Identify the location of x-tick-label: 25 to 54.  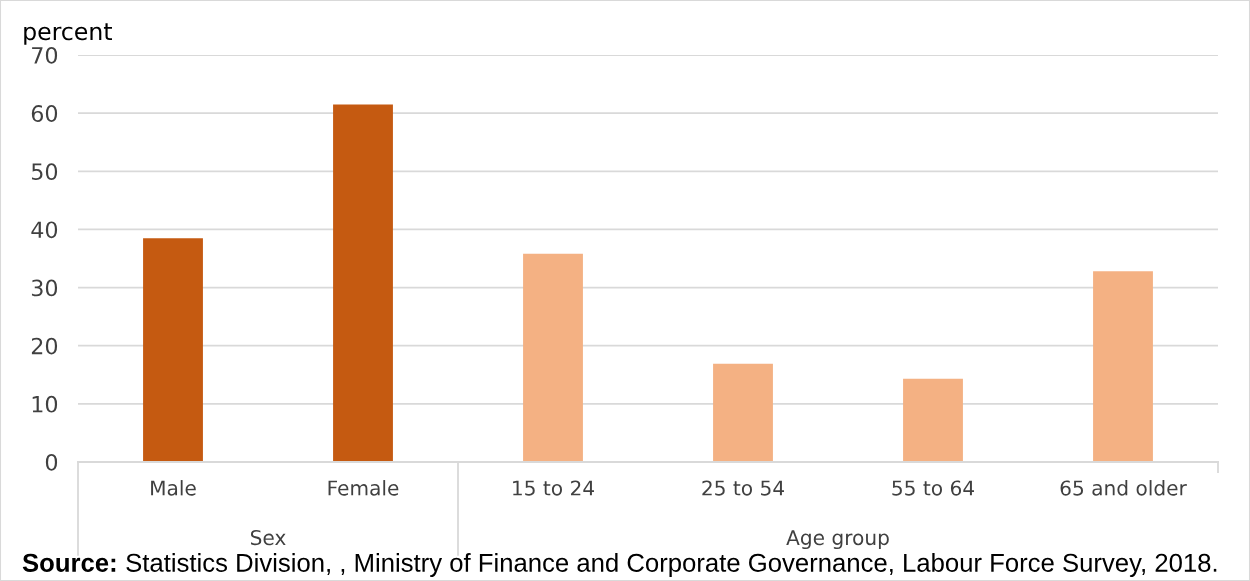
(743, 488).